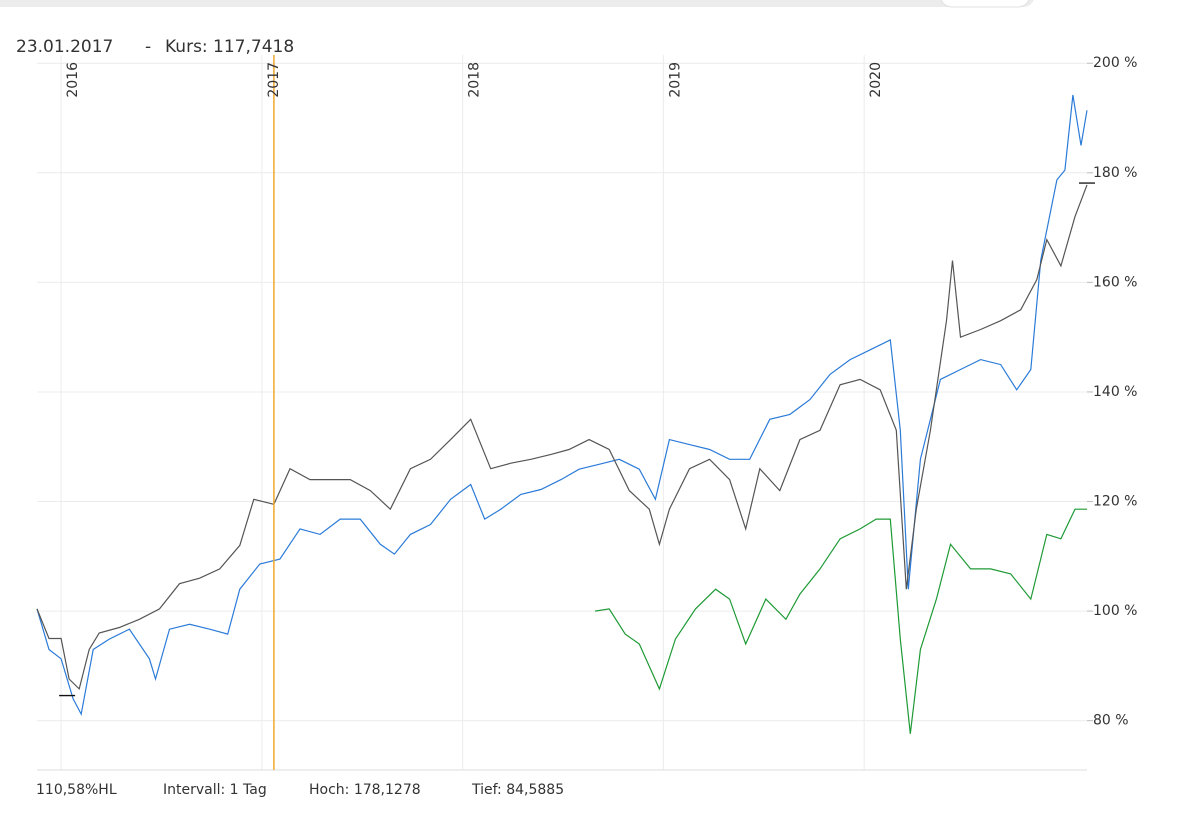 The width and height of the screenshot is (1189, 828). I want to click on footer-high: Hoch: 178,1278, so click(365, 790).